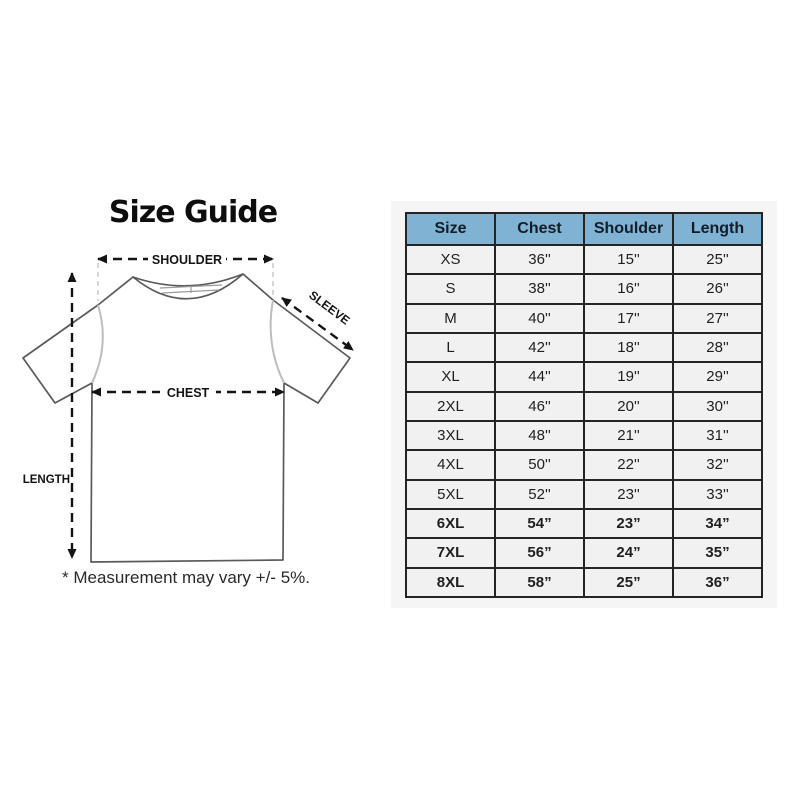 This screenshot has height=800, width=800. What do you see at coordinates (717, 347) in the screenshot?
I see `cell-length: 28''` at bounding box center [717, 347].